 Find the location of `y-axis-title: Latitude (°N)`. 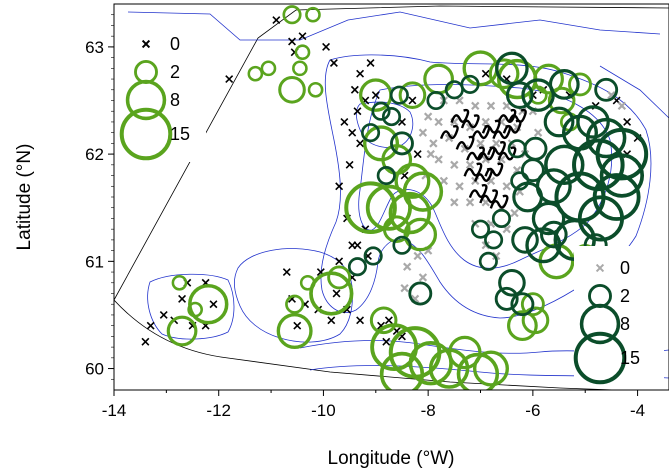

y-axis-title: Latitude (°N) is located at coordinates (24, 197).